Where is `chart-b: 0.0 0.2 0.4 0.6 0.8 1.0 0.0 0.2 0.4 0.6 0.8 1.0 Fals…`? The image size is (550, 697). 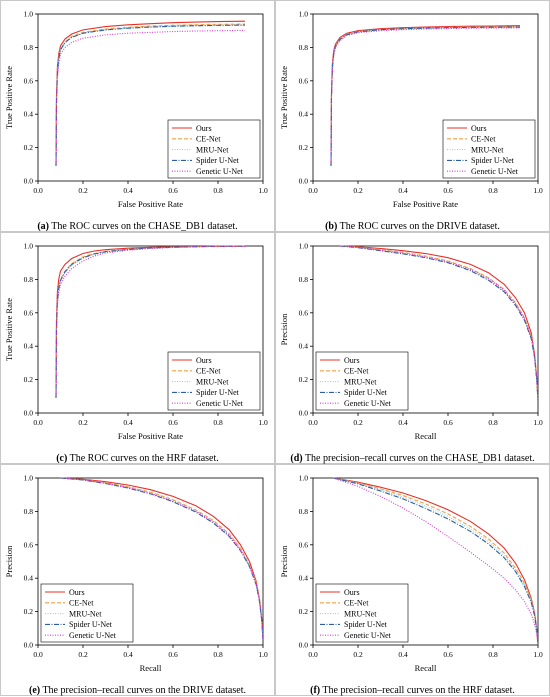
chart-b: 0.0 0.2 0.4 0.6 0.8 1.0 0.0 0.2 0.4 0.6 0.8 1.0 Fals… is located at coordinates (411, 110).